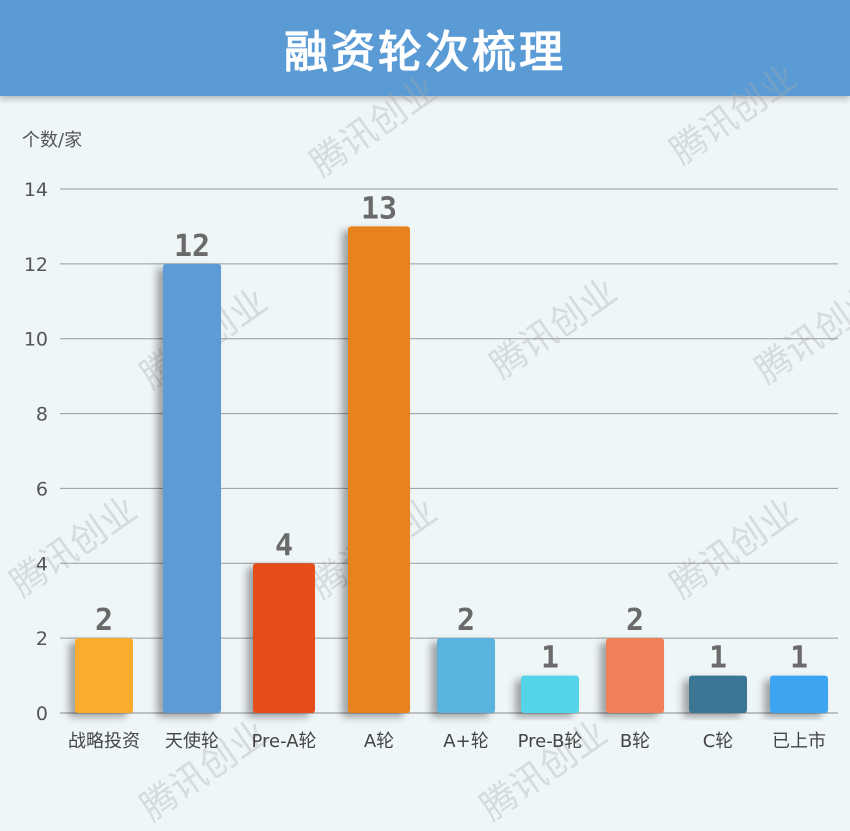 This screenshot has width=850, height=831. Describe the element at coordinates (192, 246) in the screenshot. I see `data-label: 12` at that location.